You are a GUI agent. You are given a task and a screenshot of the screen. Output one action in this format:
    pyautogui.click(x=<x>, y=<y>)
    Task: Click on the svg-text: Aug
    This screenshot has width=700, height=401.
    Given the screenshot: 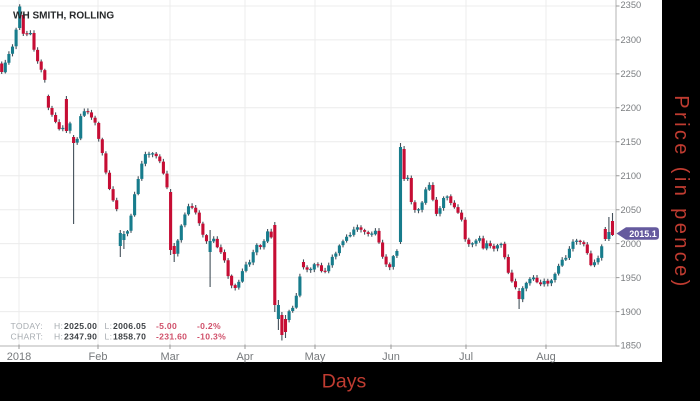 What is the action you would take?
    pyautogui.click(x=546, y=357)
    